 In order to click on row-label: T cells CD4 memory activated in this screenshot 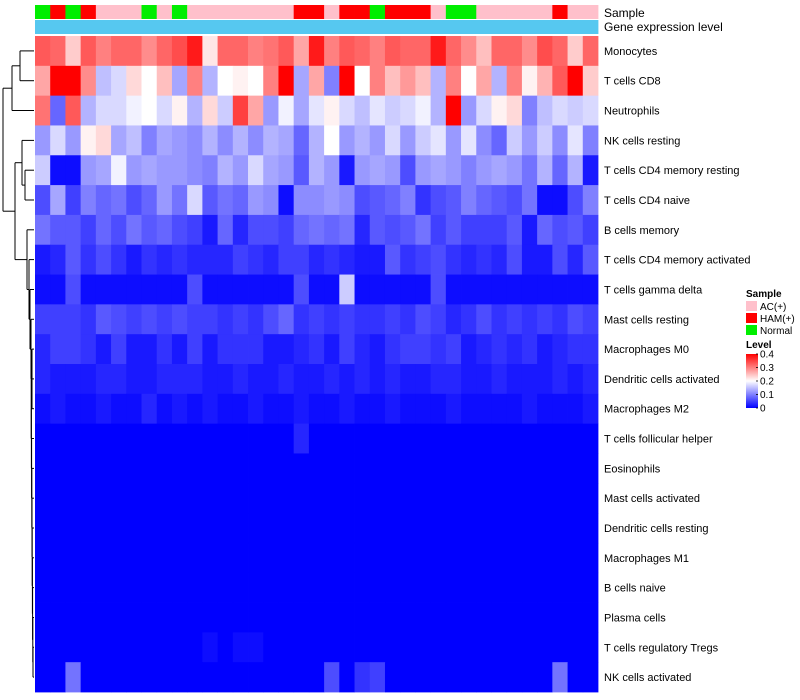, I will do `click(677, 261)`.